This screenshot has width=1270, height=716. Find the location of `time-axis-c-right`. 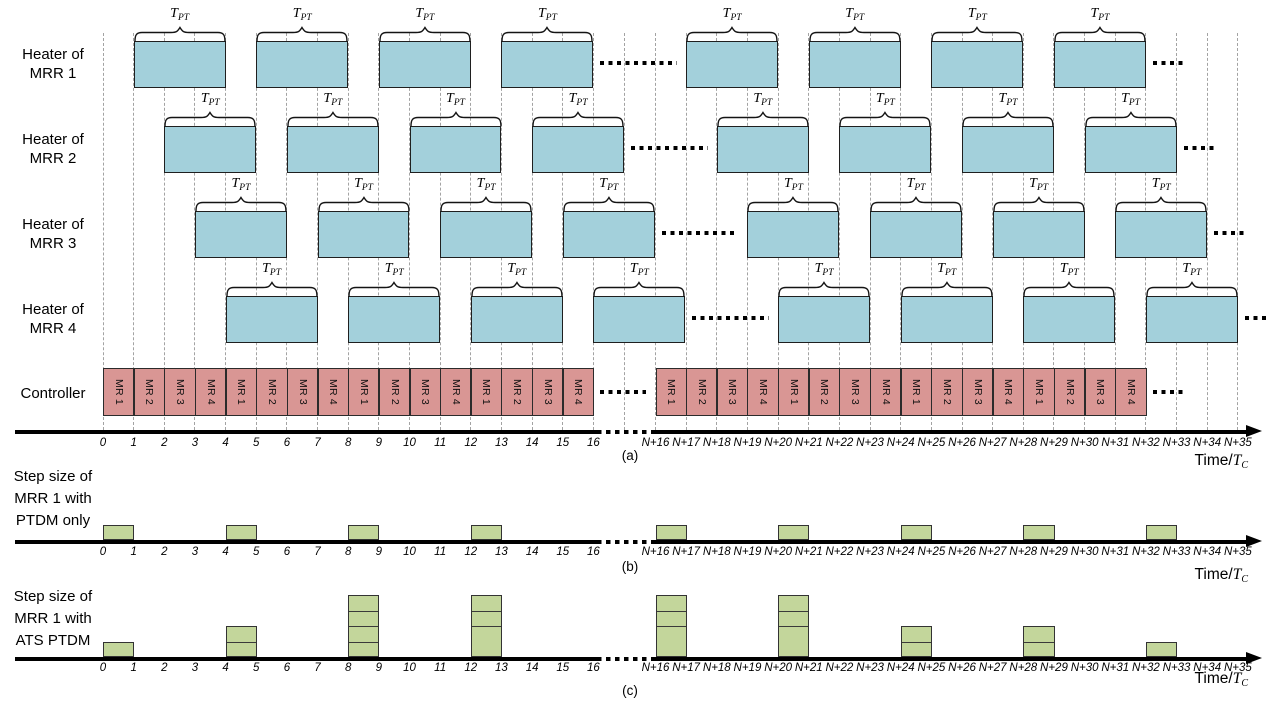

time-axis-c-right is located at coordinates (949, 659).